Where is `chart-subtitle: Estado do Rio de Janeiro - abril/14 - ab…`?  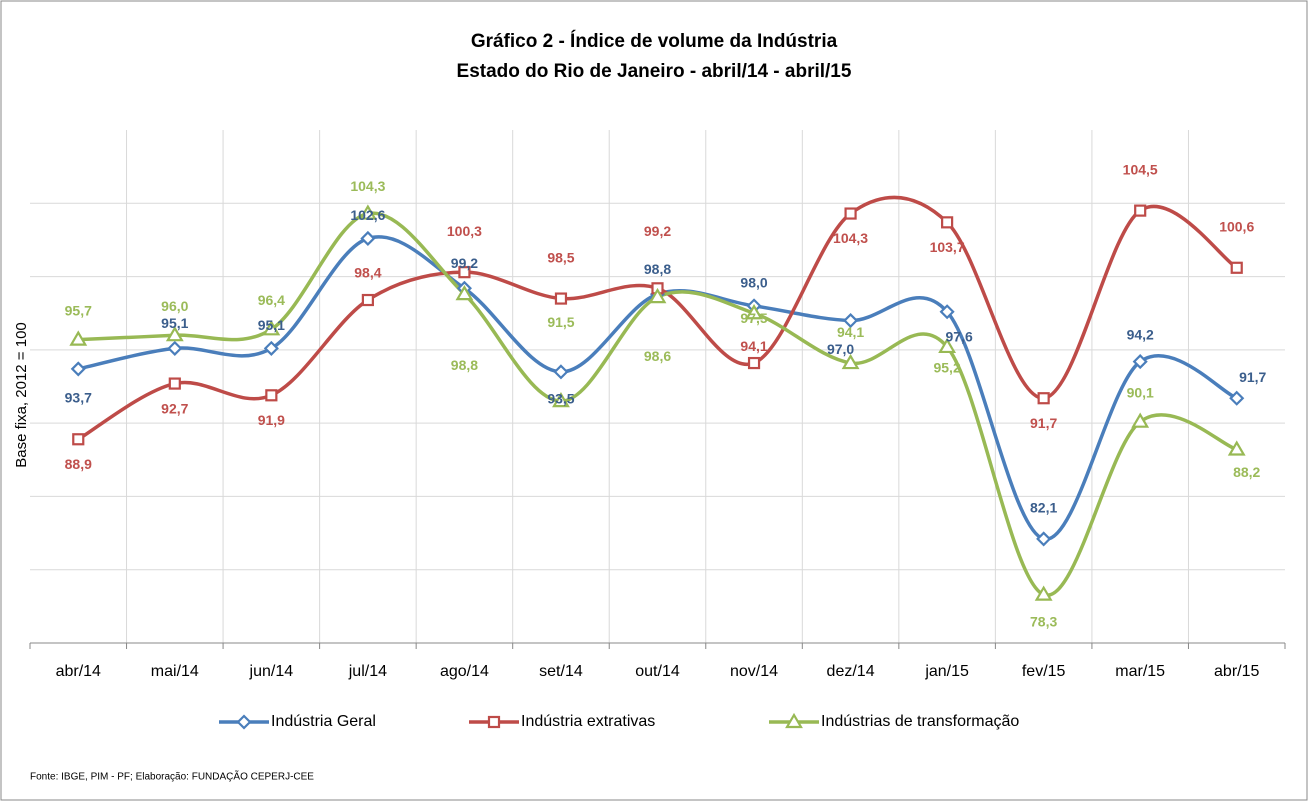
chart-subtitle: Estado do Rio de Janeiro - abril/14 - ab… is located at coordinates (654, 71).